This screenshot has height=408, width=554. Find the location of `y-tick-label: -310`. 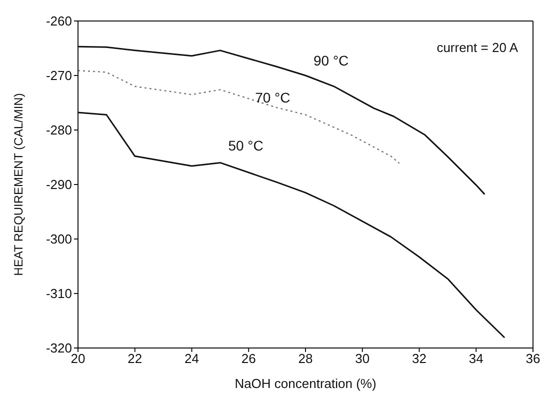

y-tick-label: -310 is located at coordinates (59, 294).